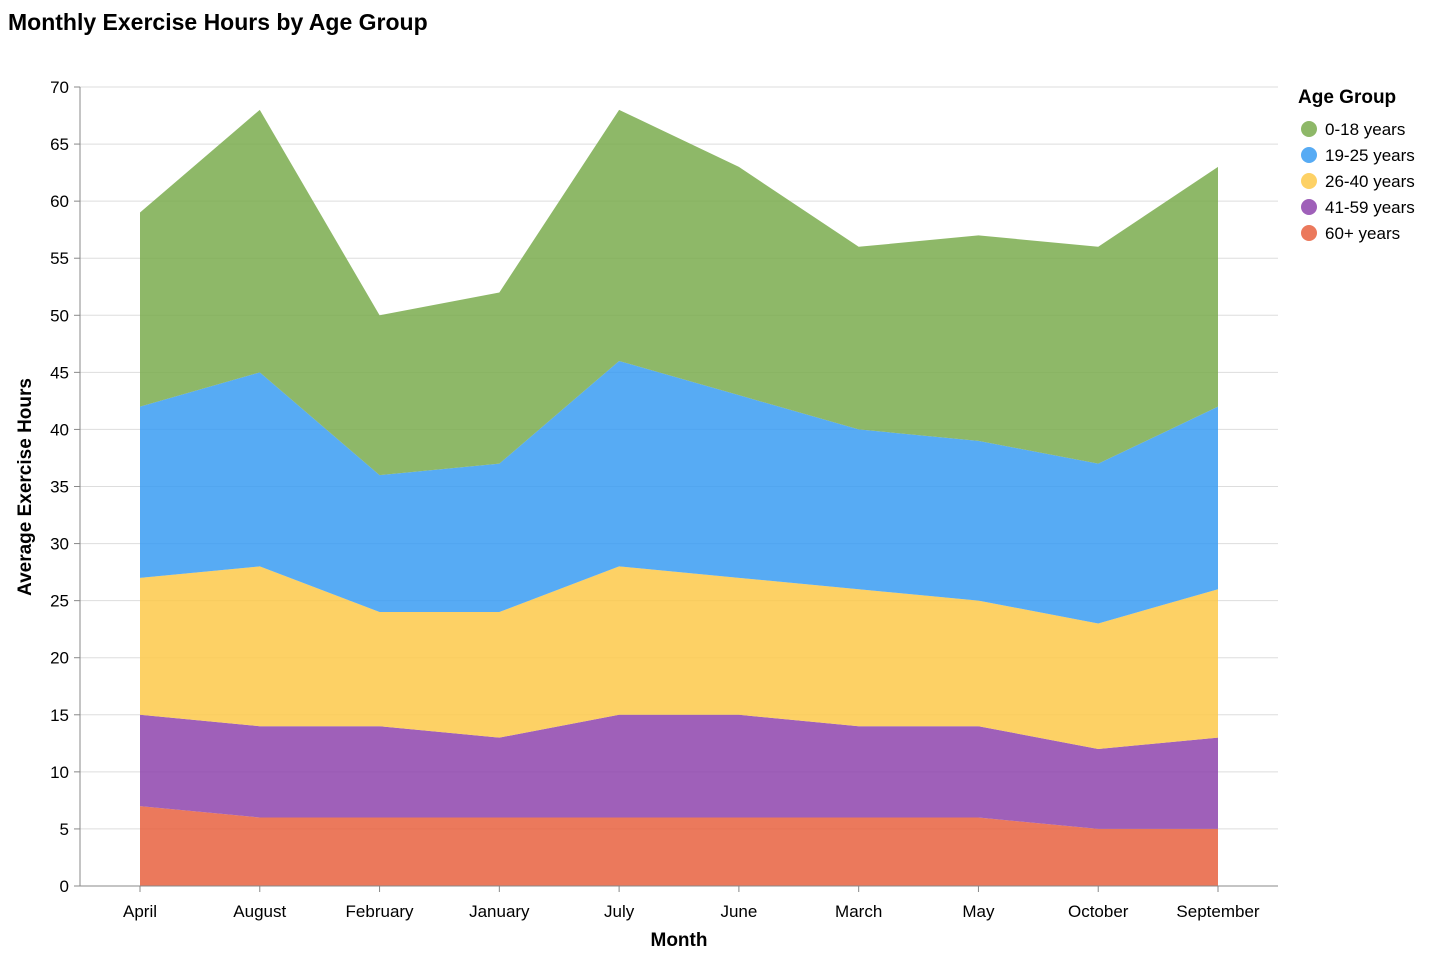 The image size is (1446, 960). Describe the element at coordinates (1370, 207) in the screenshot. I see `legend-label: 41-59 years` at that location.